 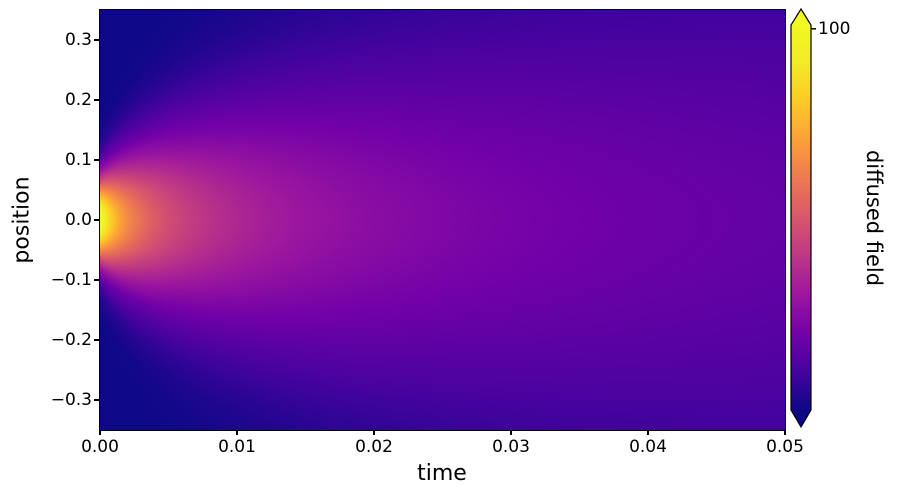 I want to click on colorbar, so click(x=803, y=218).